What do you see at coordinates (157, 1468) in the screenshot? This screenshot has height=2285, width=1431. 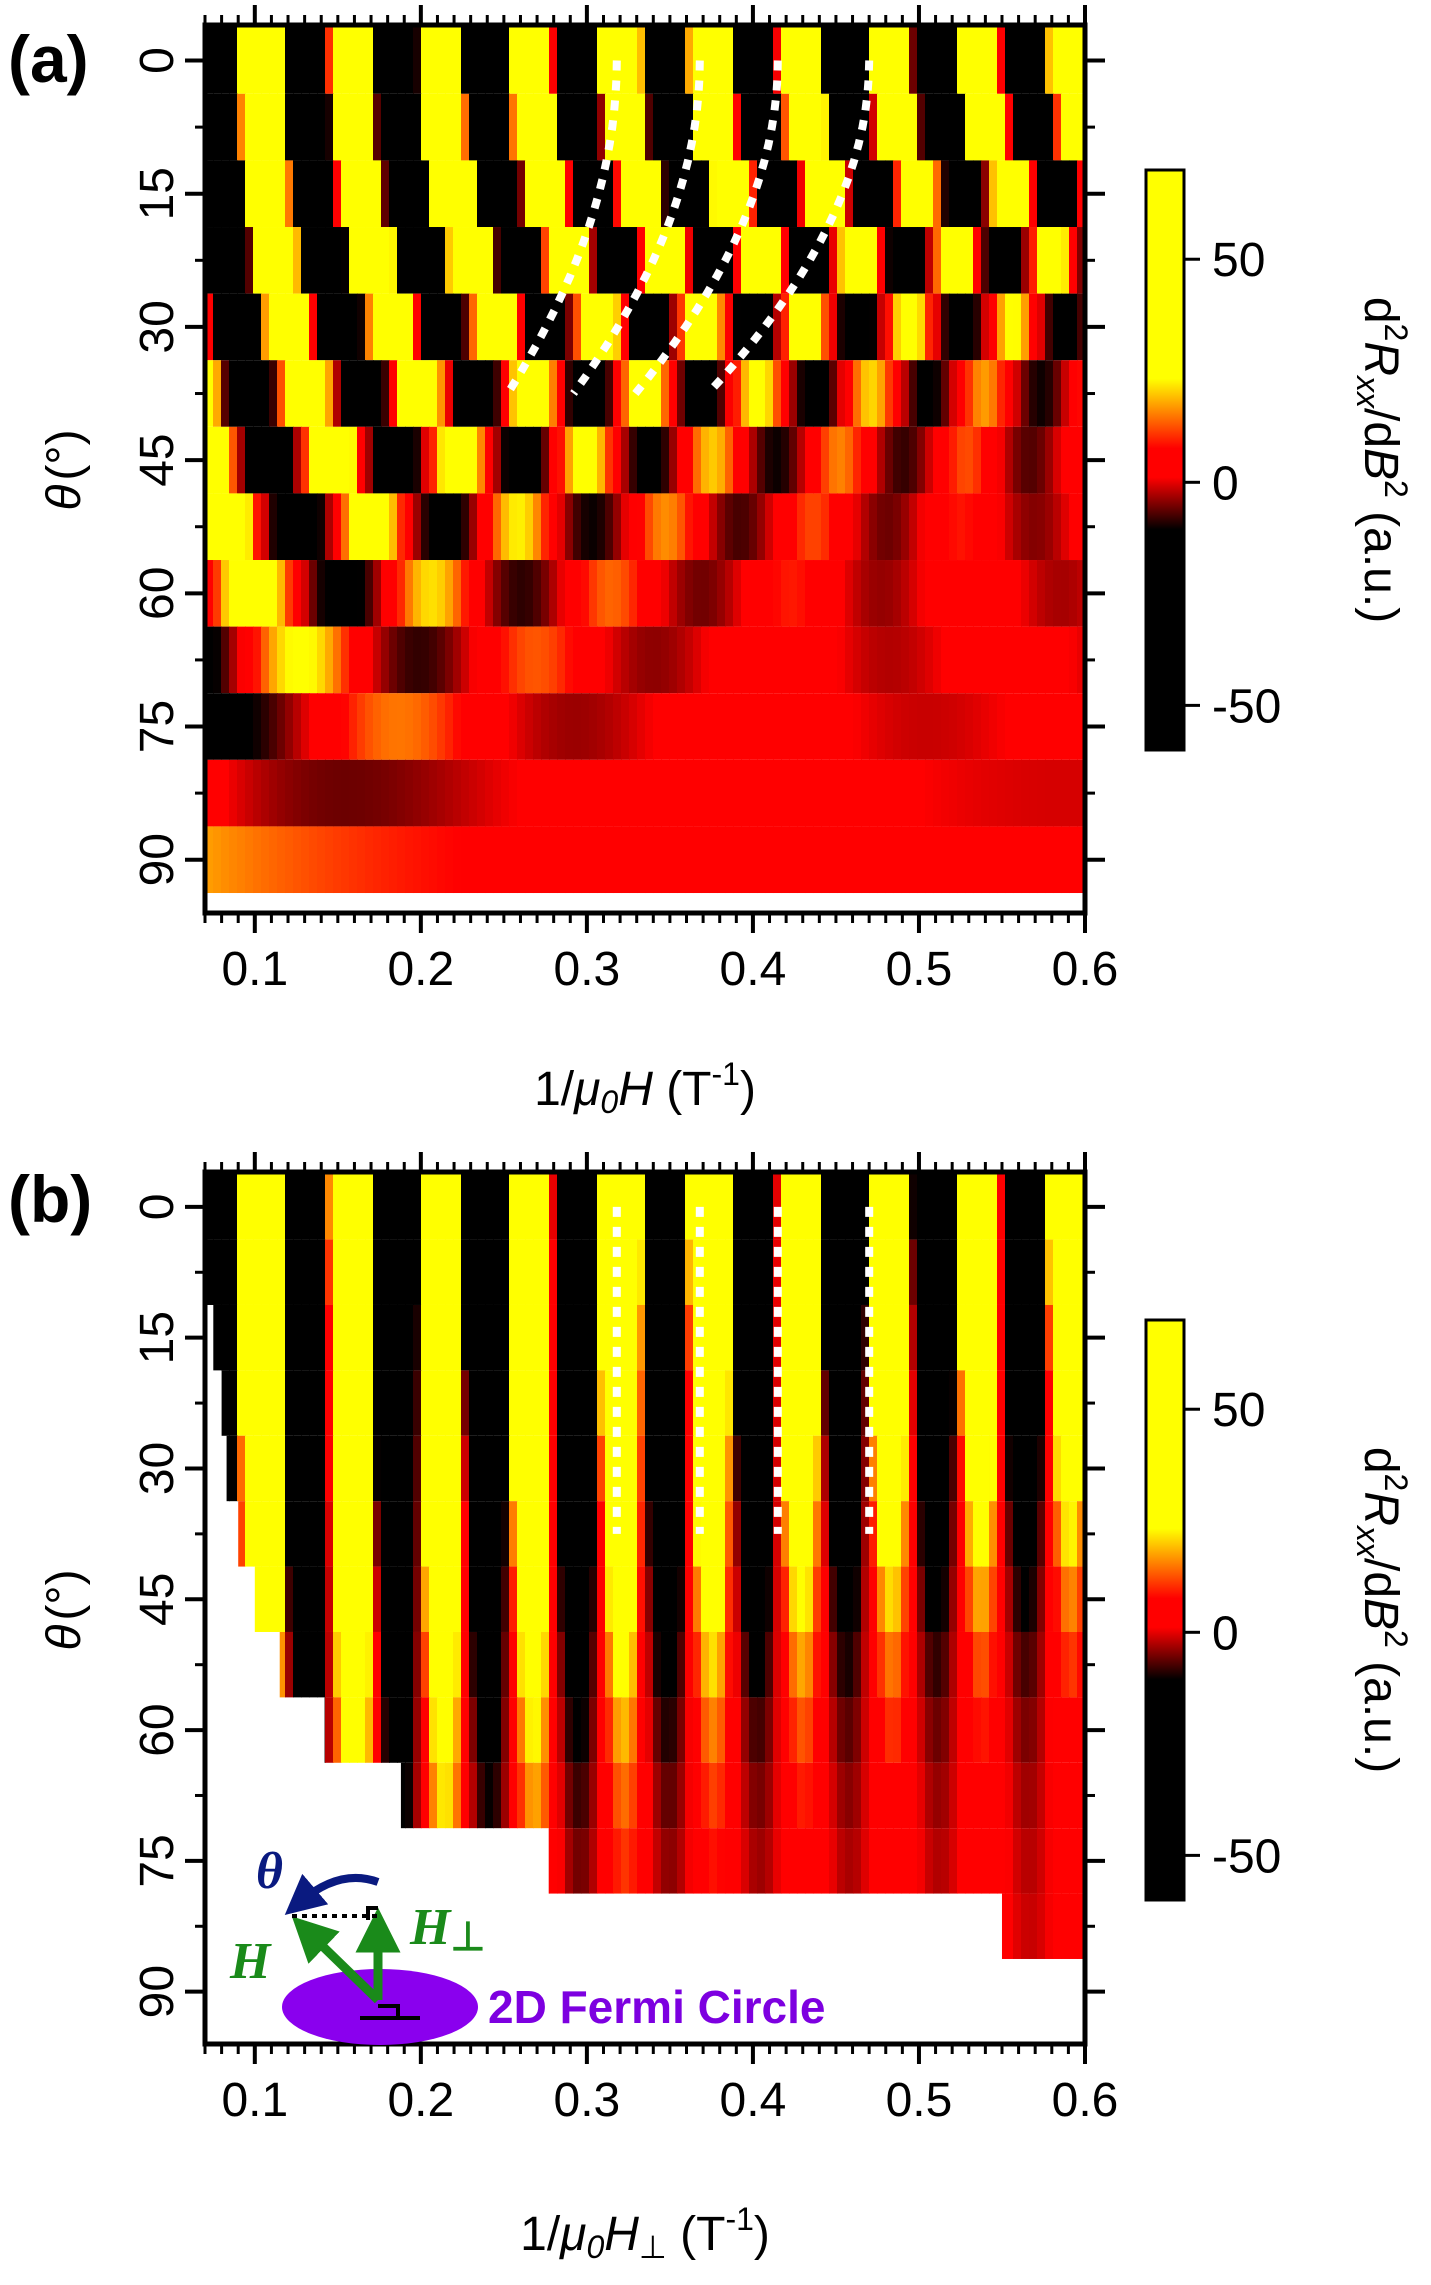 I see `y-tick-label: 30` at bounding box center [157, 1468].